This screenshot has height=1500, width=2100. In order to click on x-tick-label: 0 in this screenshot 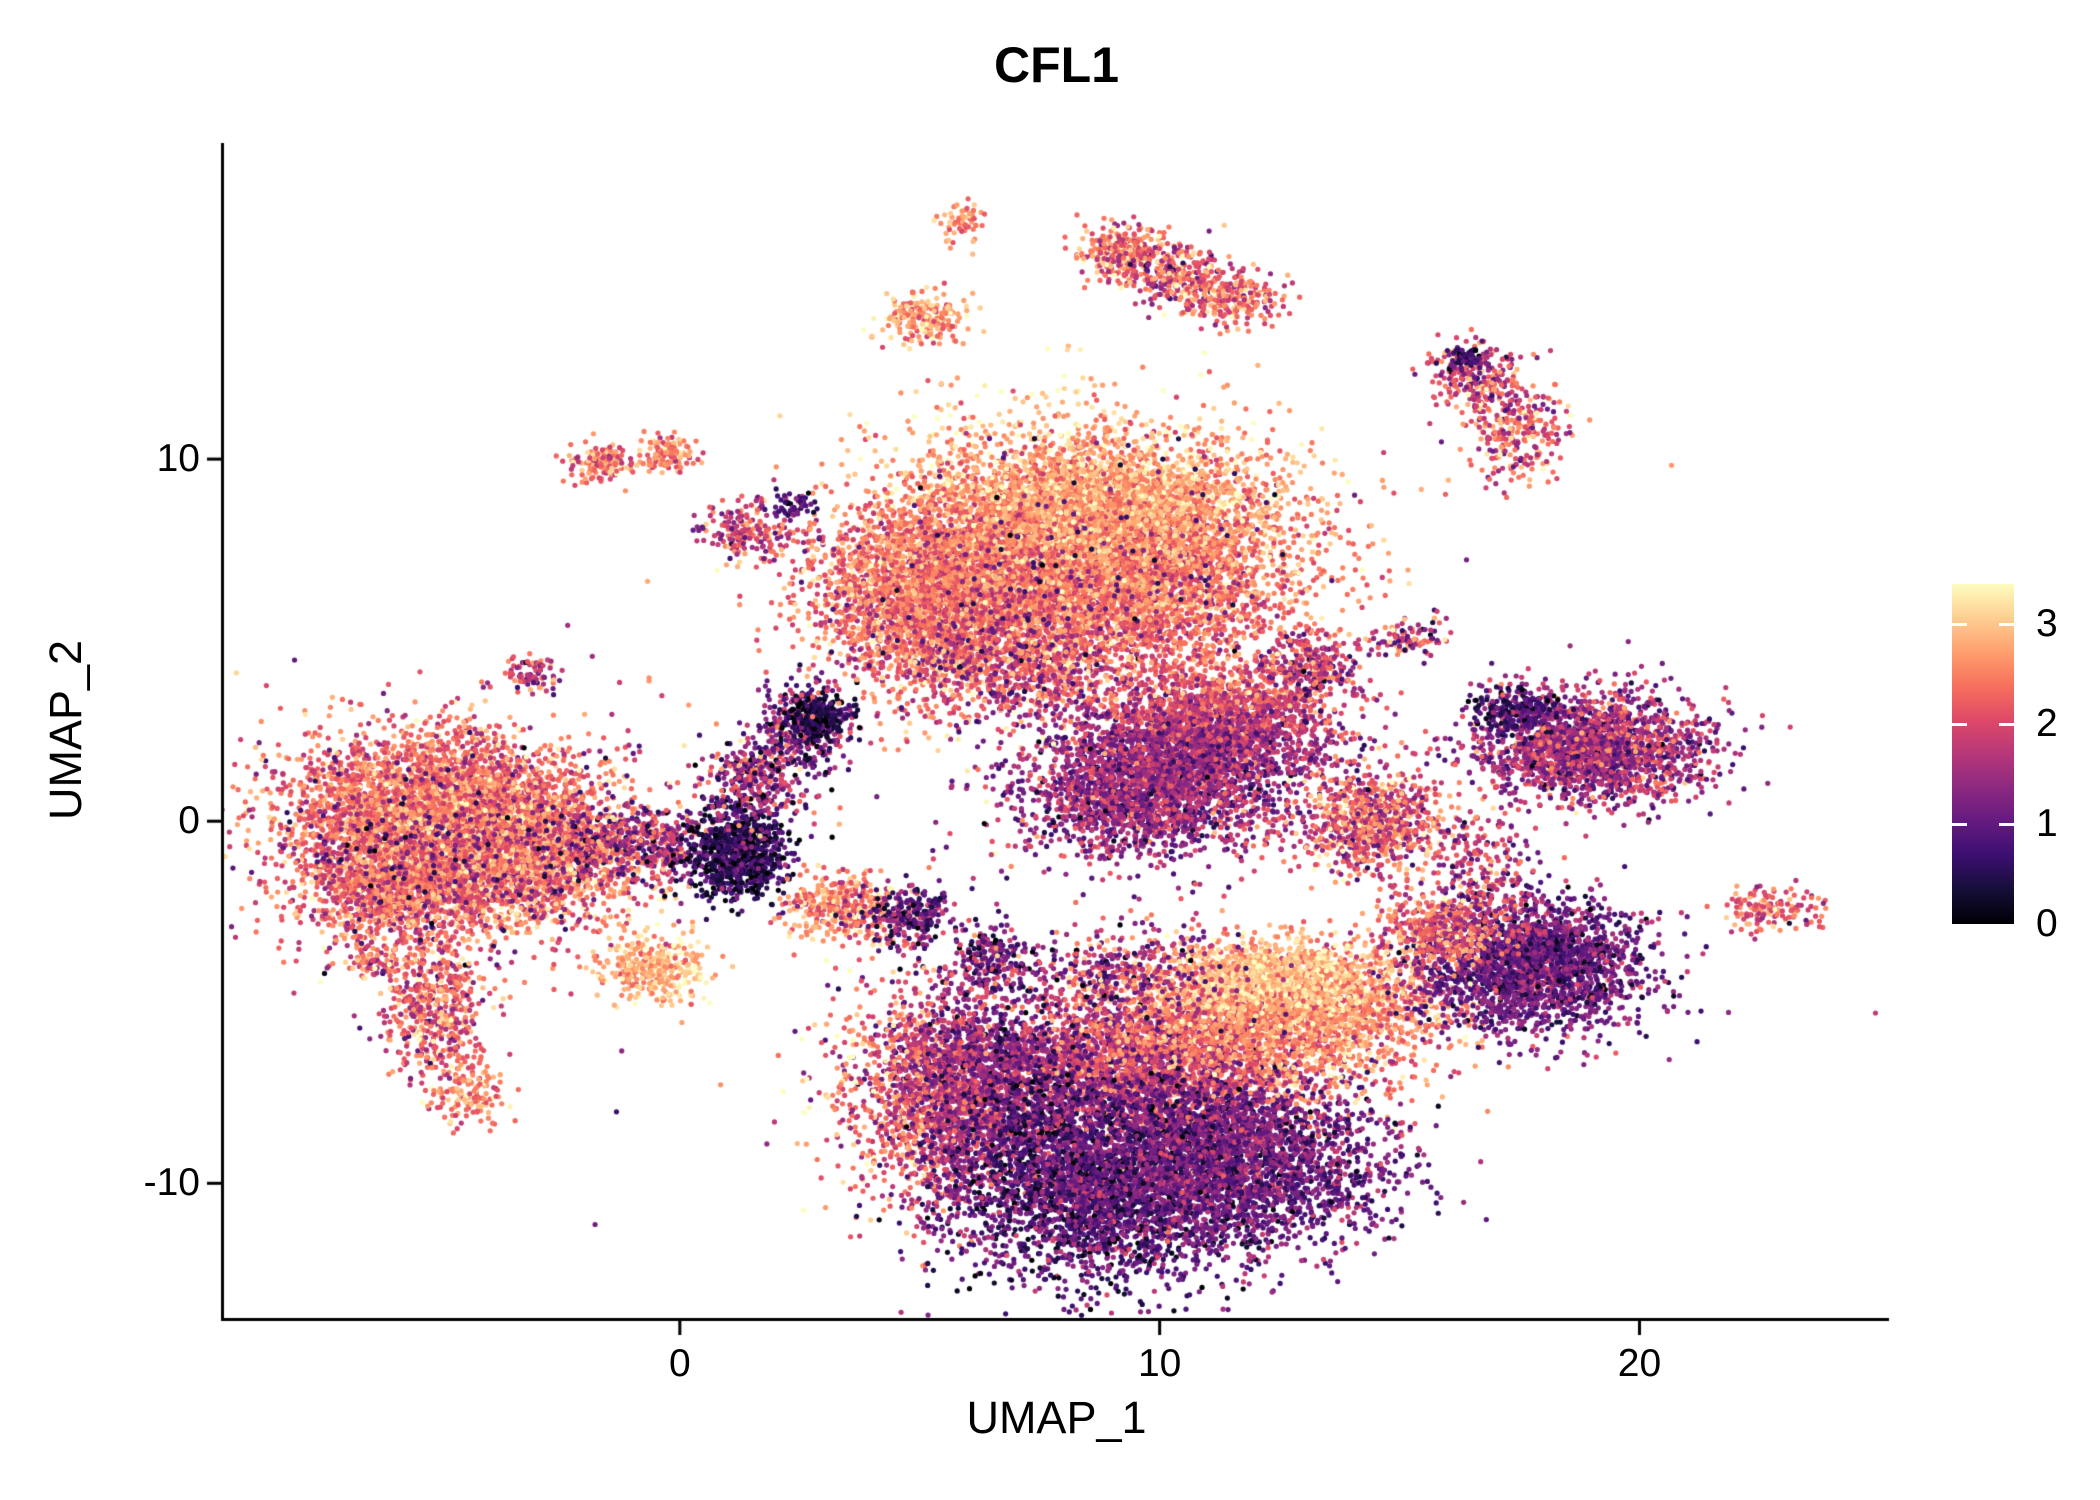, I will do `click(679, 1363)`.